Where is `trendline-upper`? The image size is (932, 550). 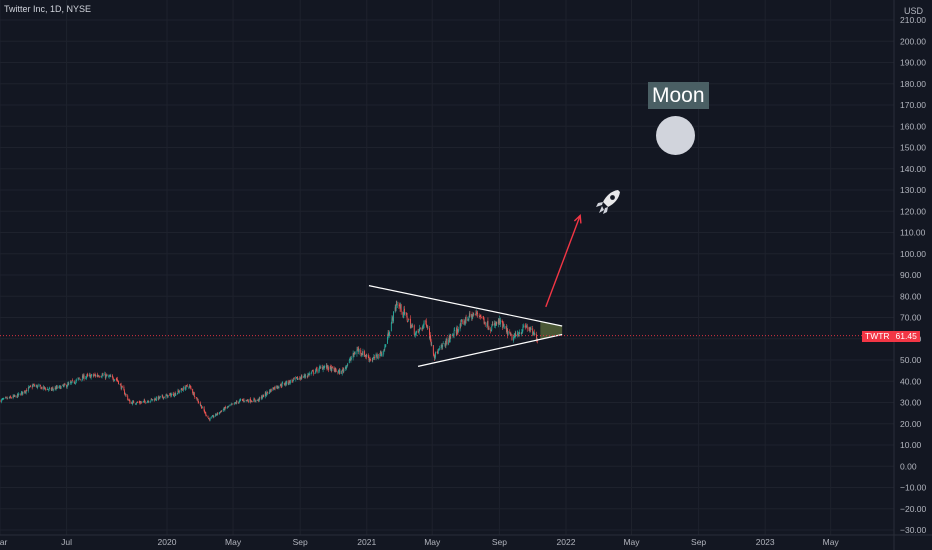 trendline-upper is located at coordinates (465, 306).